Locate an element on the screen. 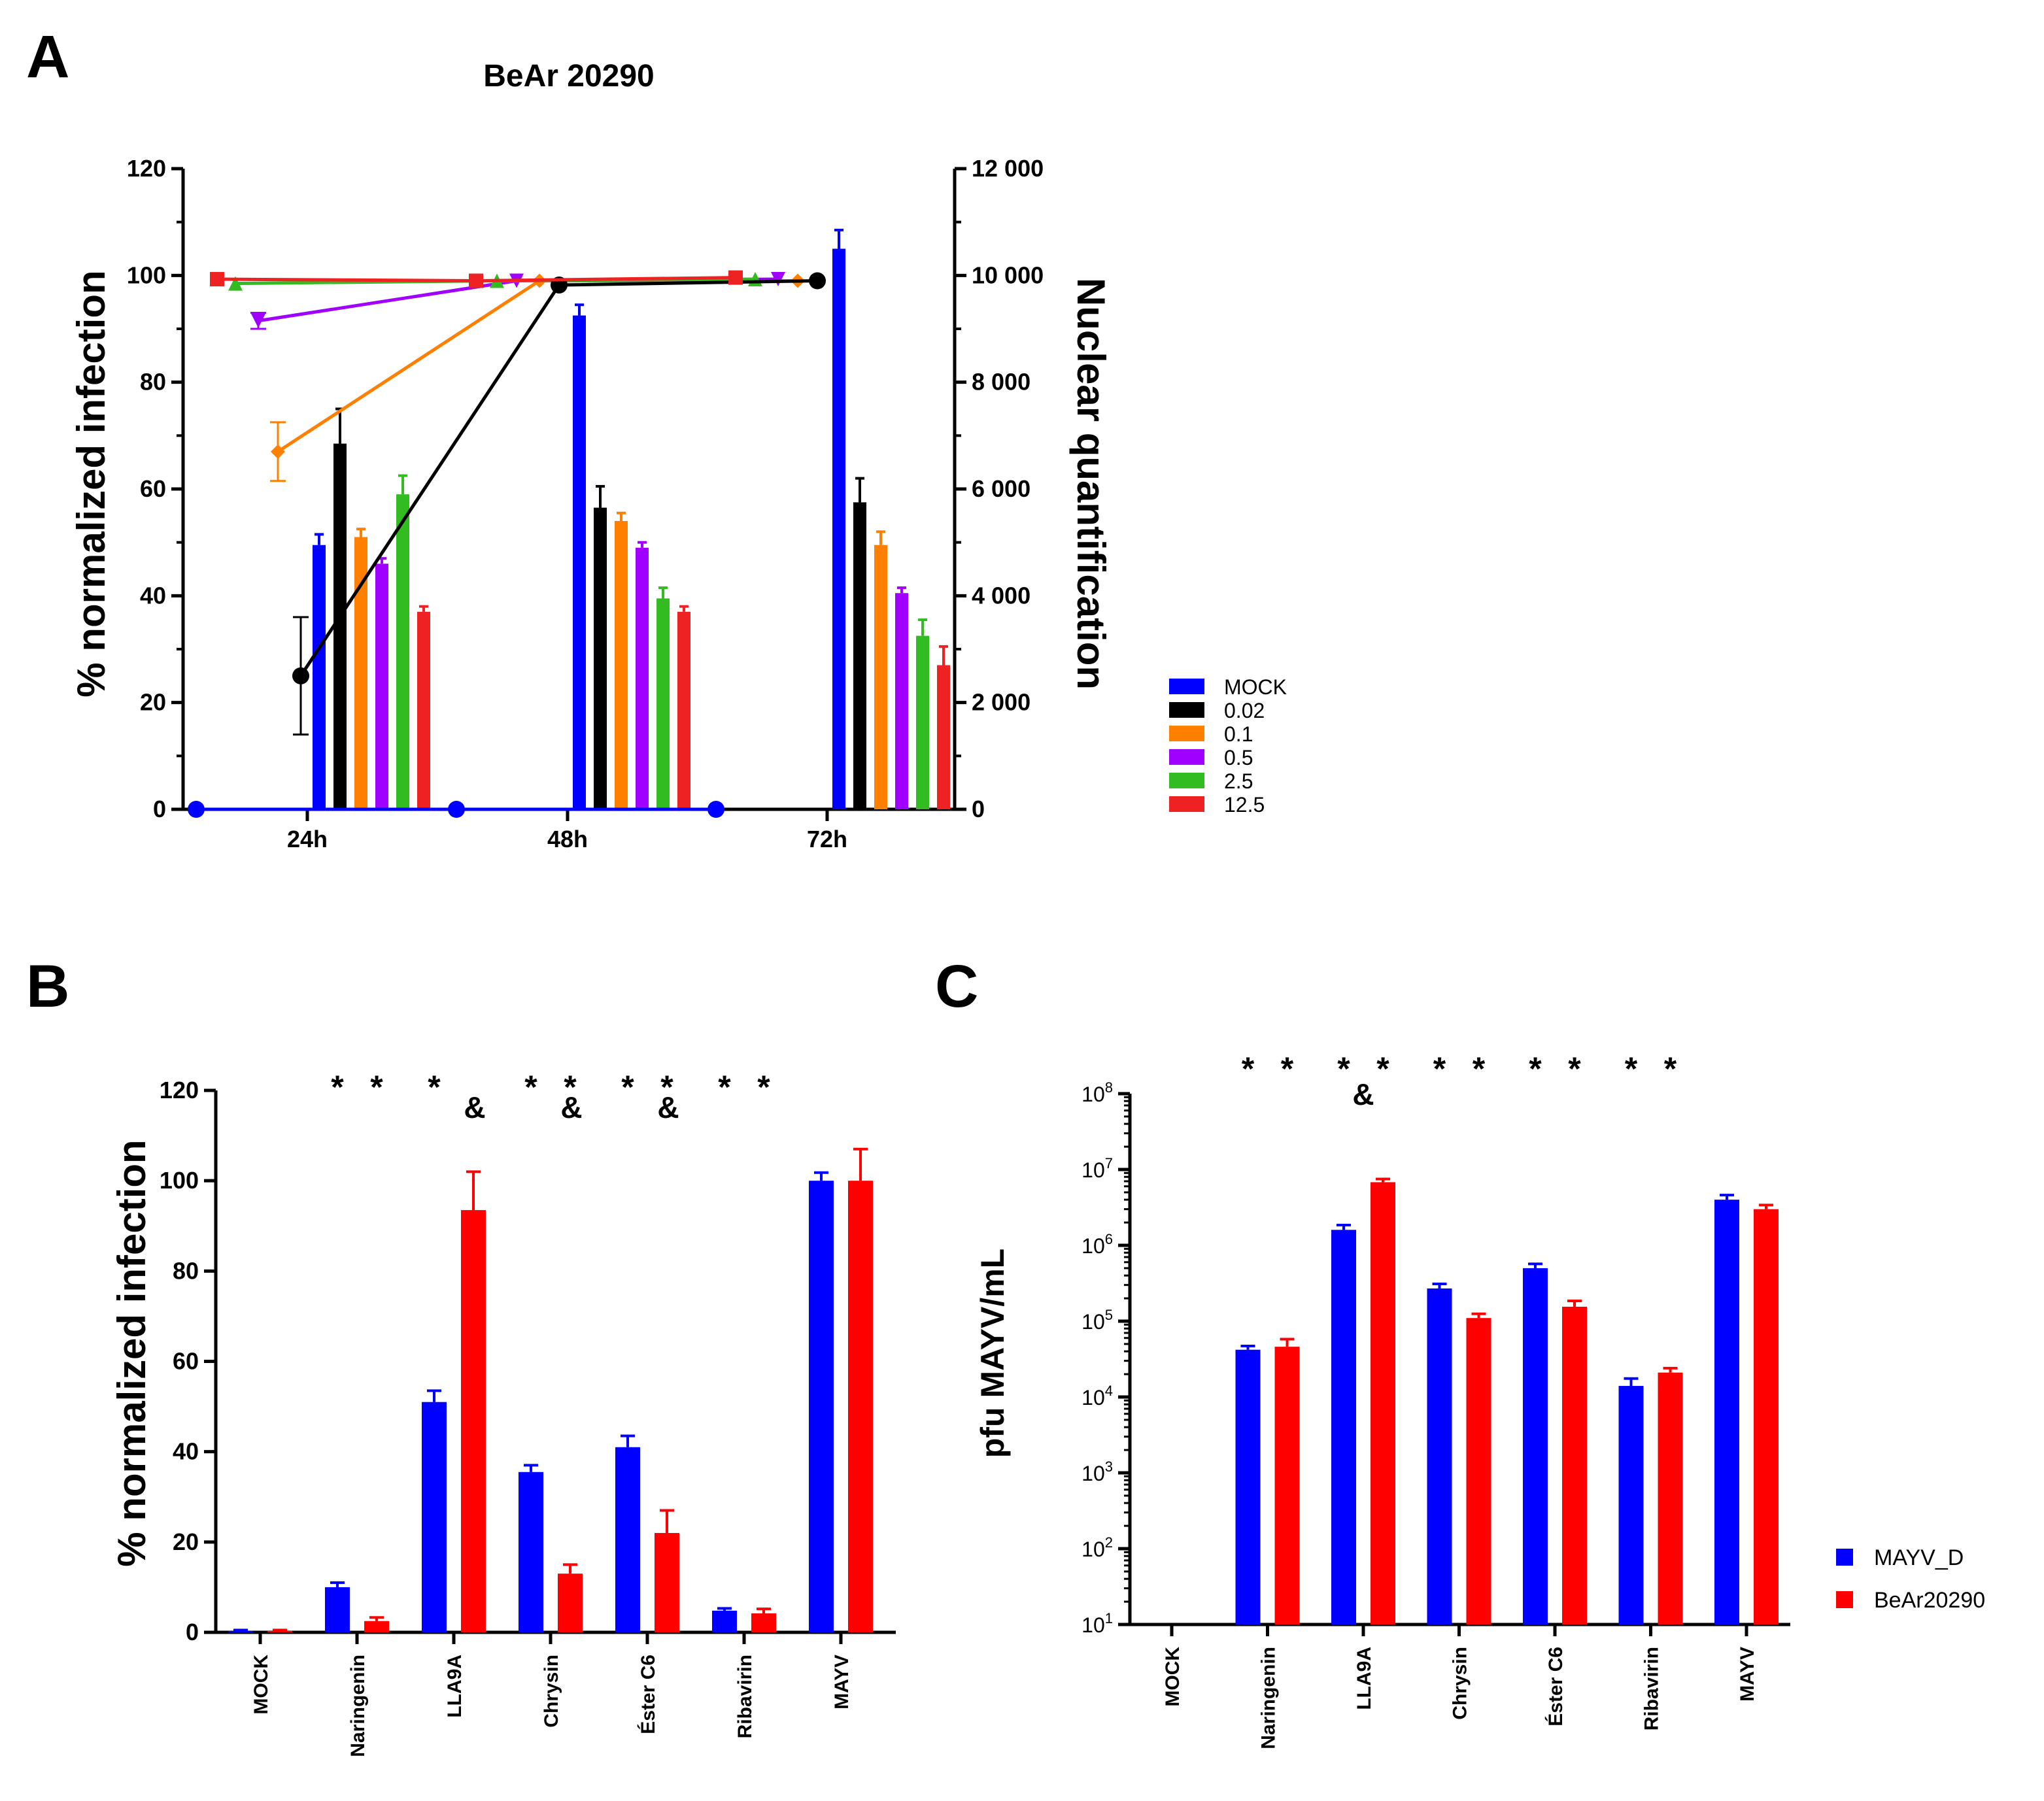 The height and width of the screenshot is (1801, 2044). panel-b-bar-bear20290-mayv is located at coordinates (861, 1406).